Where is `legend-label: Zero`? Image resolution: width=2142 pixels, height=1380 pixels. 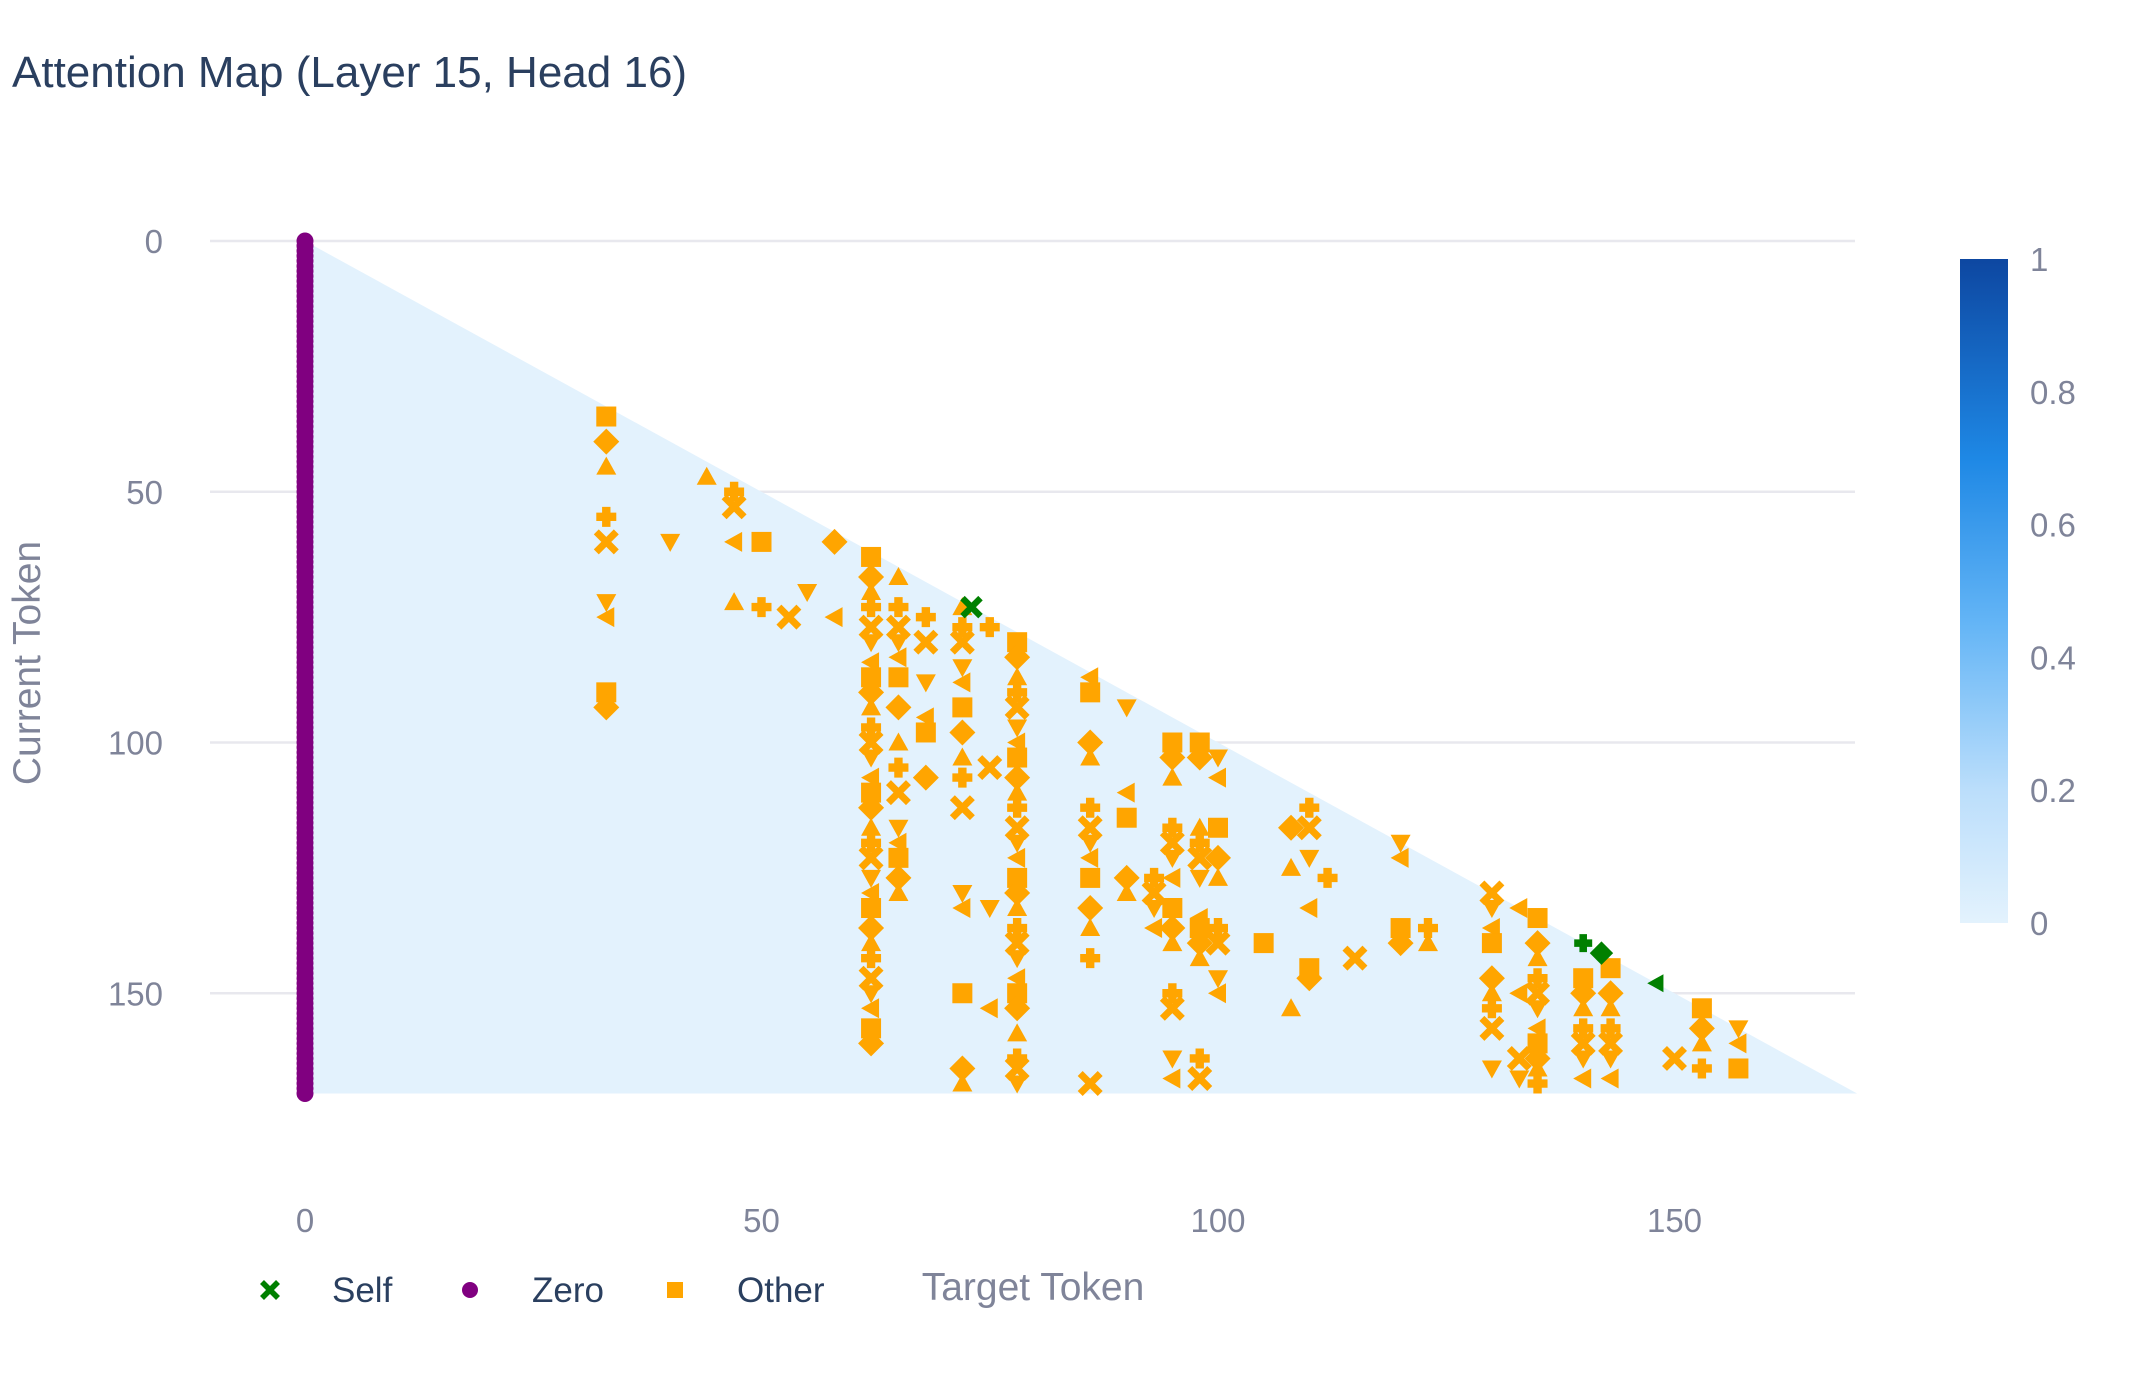
legend-label: Zero is located at coordinates (568, 1290).